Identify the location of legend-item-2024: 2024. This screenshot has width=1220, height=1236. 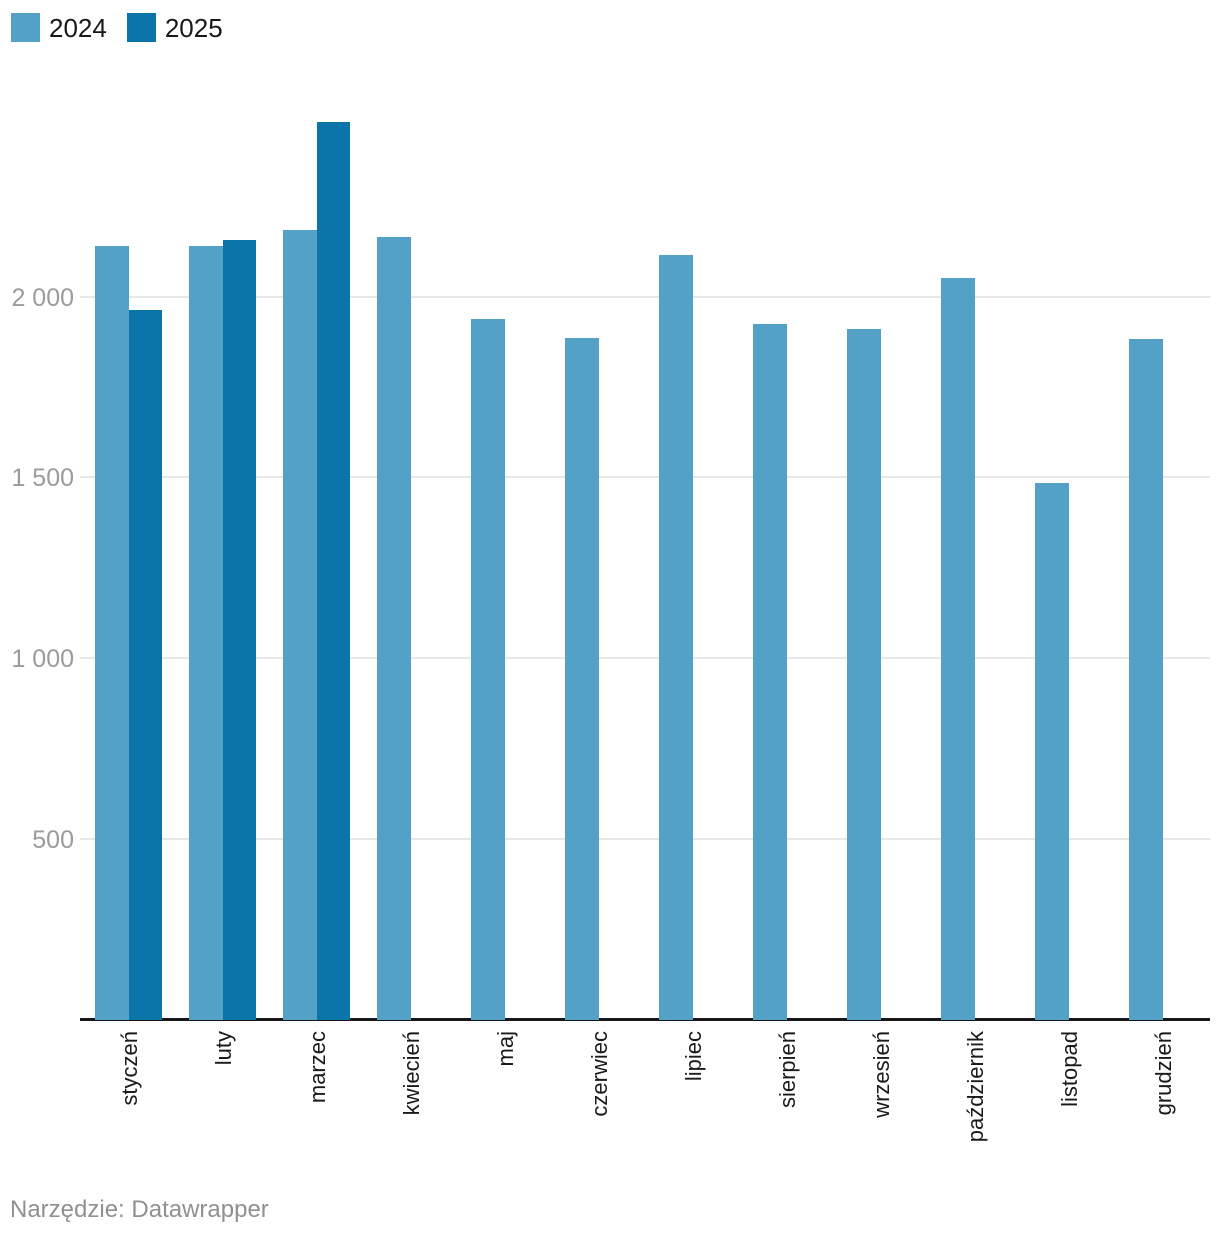
(59, 27).